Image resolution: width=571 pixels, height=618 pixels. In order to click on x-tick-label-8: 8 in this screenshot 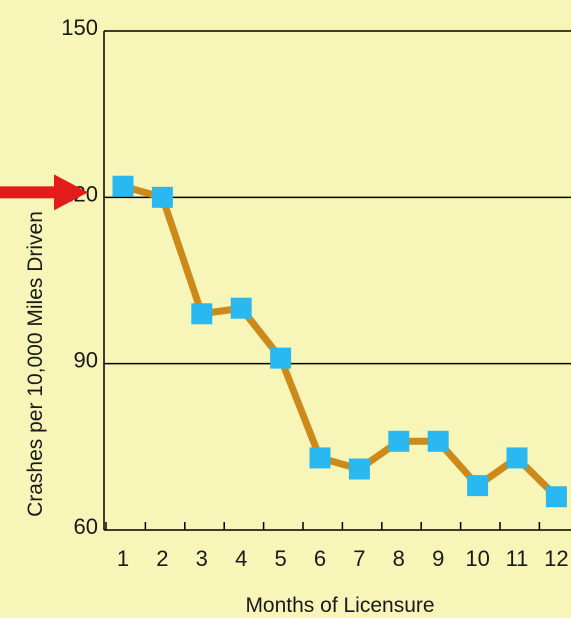, I will do `click(399, 558)`.